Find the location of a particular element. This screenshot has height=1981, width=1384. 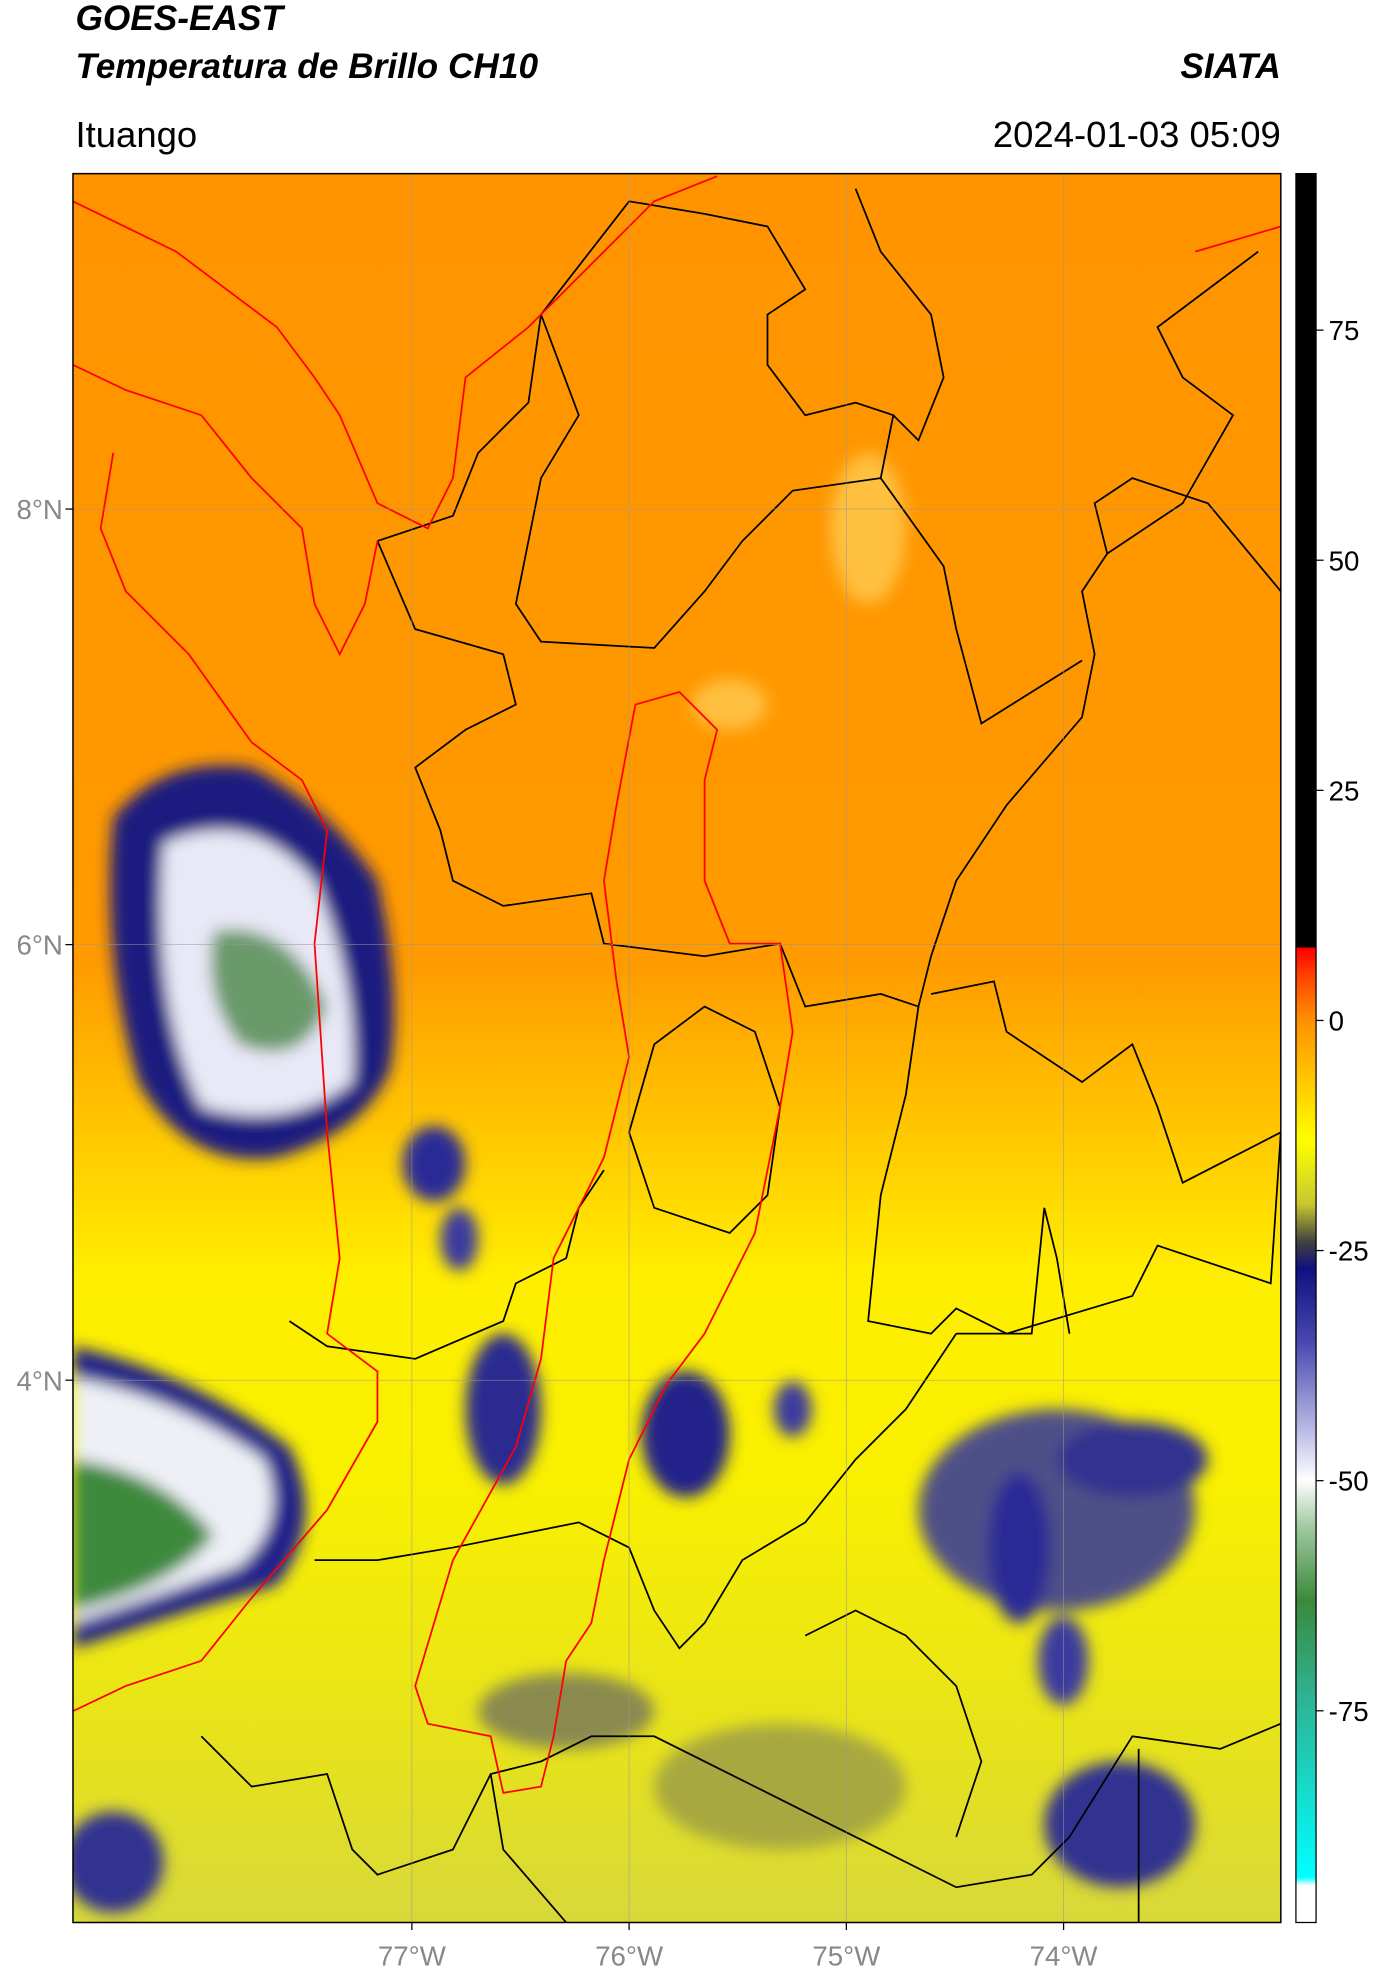

datetime: 2024-01-03 05:09 is located at coordinates (1137, 134).